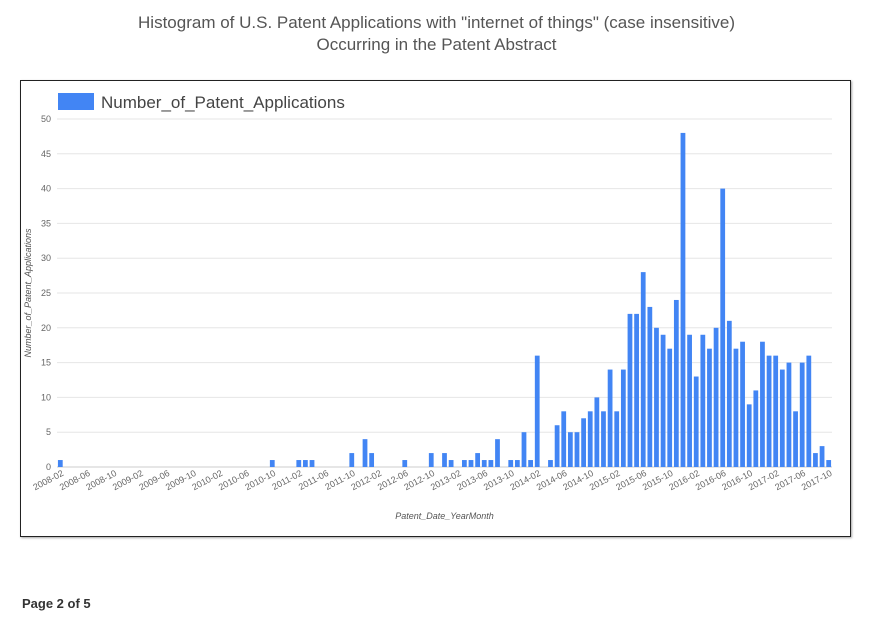 Image resolution: width=873 pixels, height=629 pixels. Describe the element at coordinates (817, 480) in the screenshot. I see `x-tick-label: 2017-10` at that location.